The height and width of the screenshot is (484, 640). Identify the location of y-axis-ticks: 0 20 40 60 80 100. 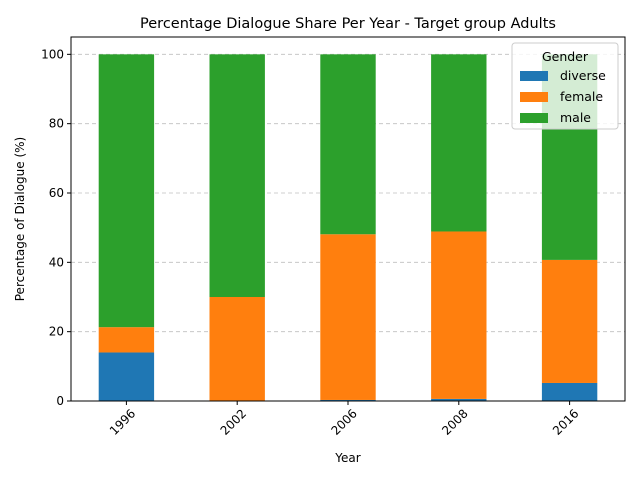
(56, 227).